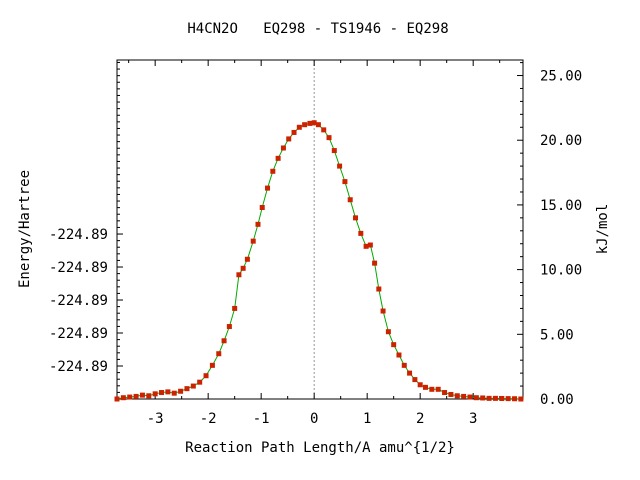  What do you see at coordinates (603, 229) in the screenshot?
I see `y2-axis-label: kJ/mol` at bounding box center [603, 229].